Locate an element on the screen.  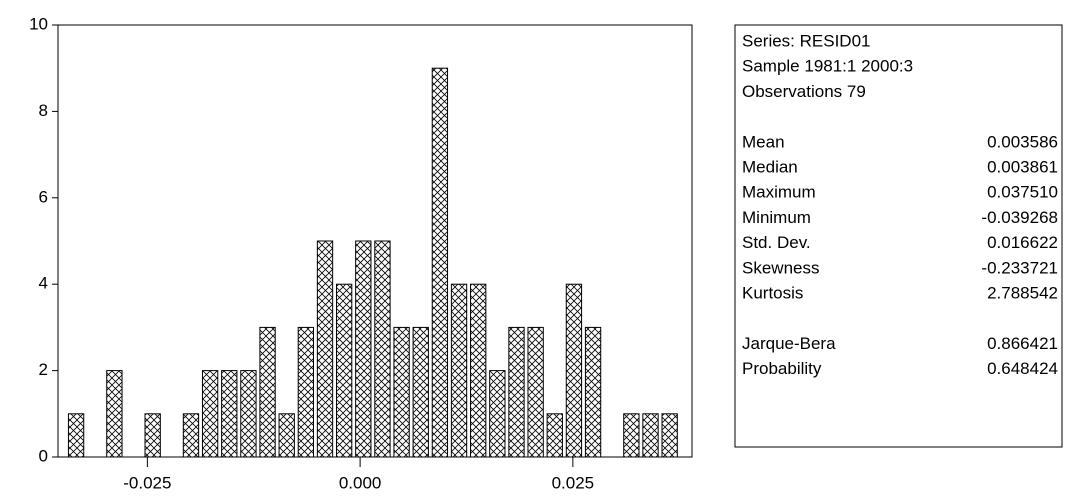
stat-label: Skewness is located at coordinates (780, 267).